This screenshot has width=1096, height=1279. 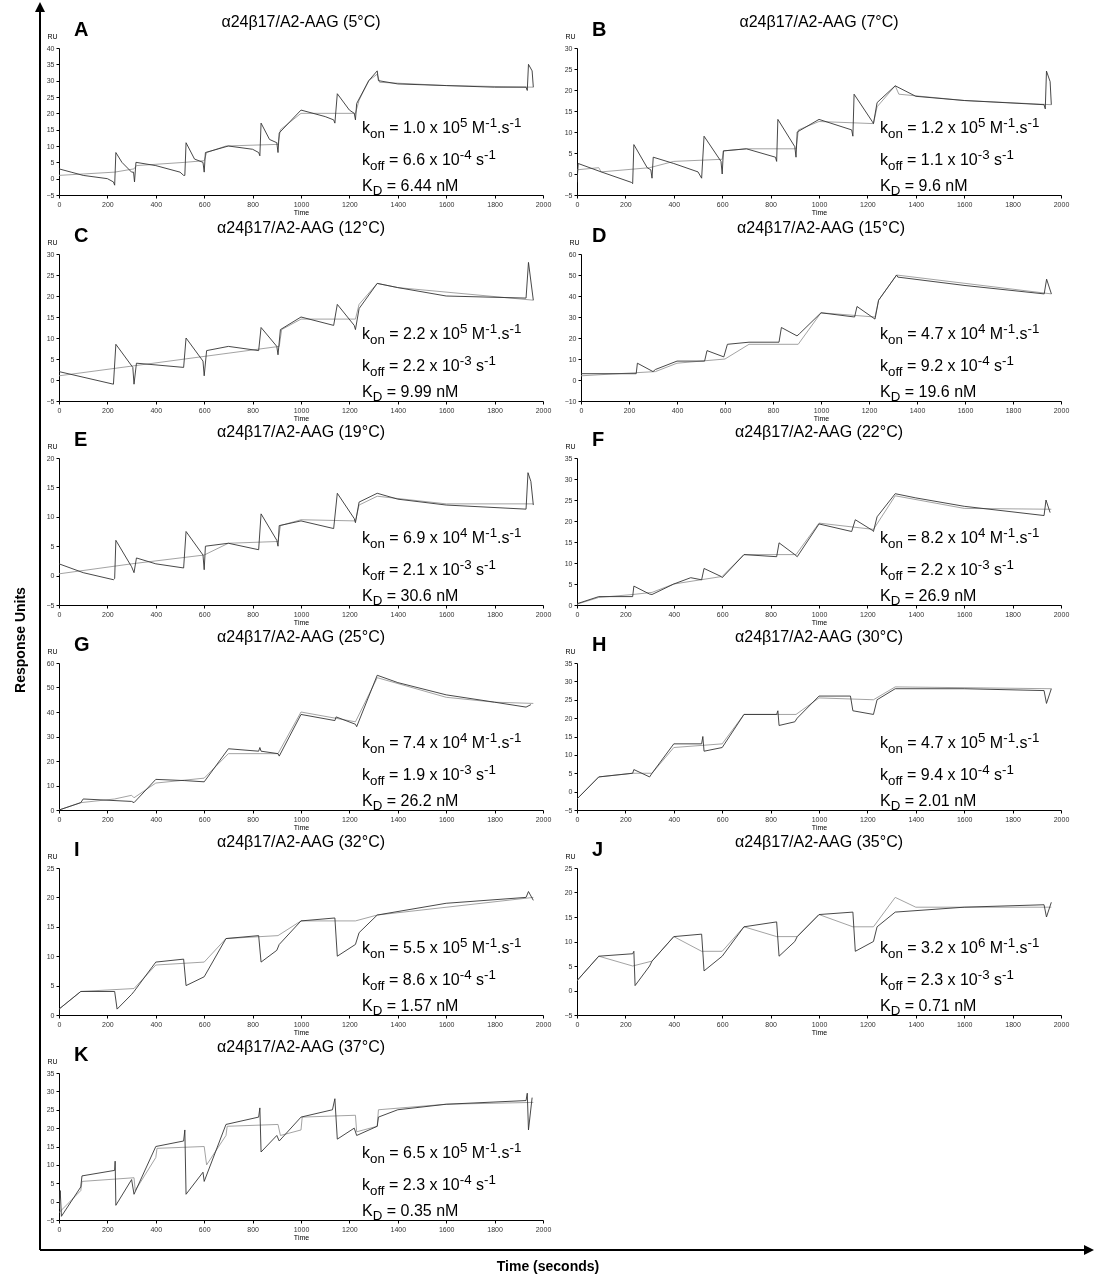 What do you see at coordinates (960, 334) in the screenshot?
I see `annotation: k$_{on}$ = 4.7 x 10$^{4}$ M$^{-1}$.s$^{-1}$` at bounding box center [960, 334].